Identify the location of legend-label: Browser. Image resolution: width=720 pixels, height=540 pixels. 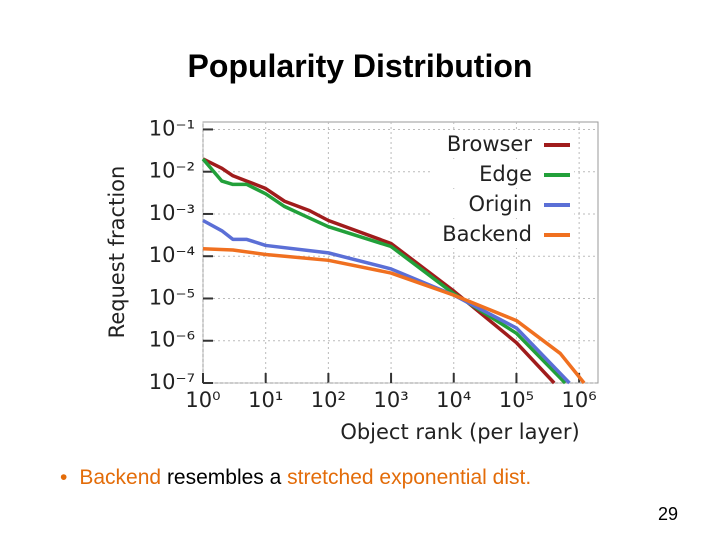
(489, 144).